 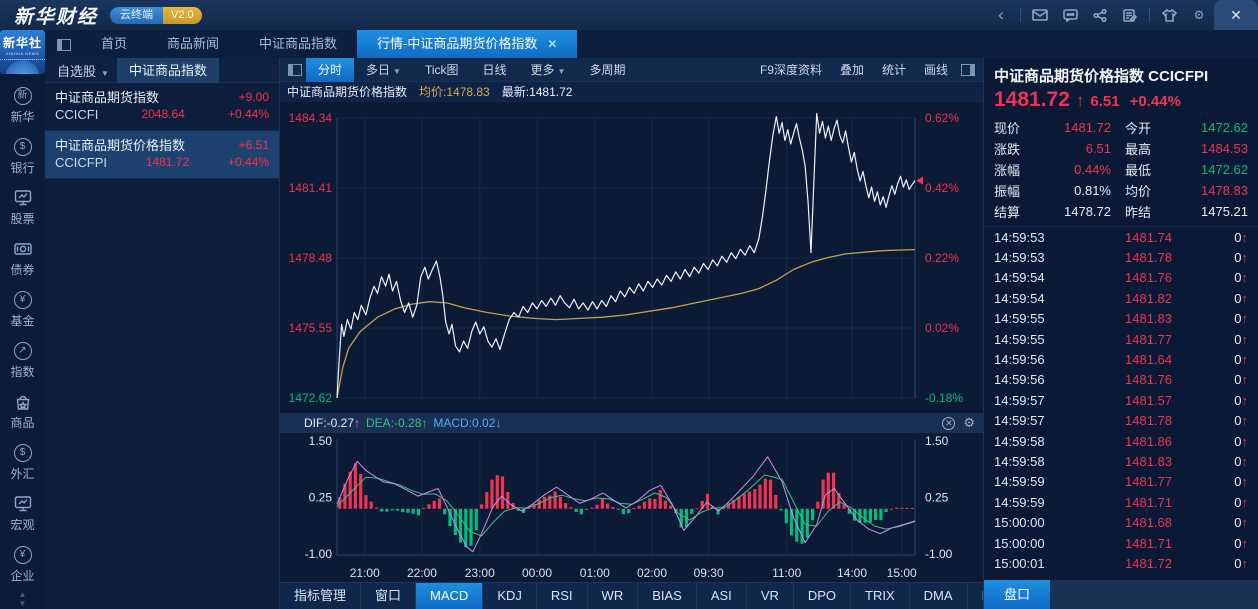 What do you see at coordinates (968, 69) in the screenshot?
I see `collapse-right-panel-icon` at bounding box center [968, 69].